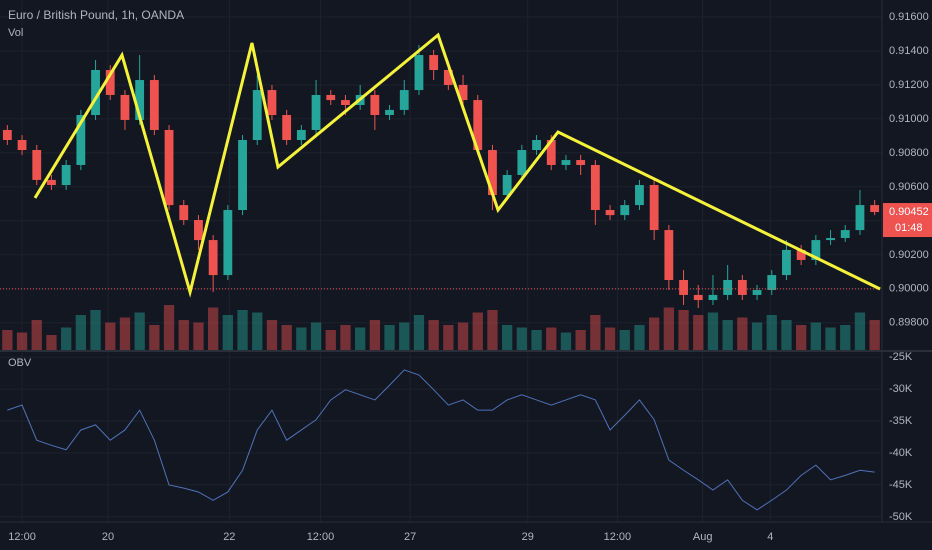 Image resolution: width=932 pixels, height=550 pixels. Describe the element at coordinates (901, 421) in the screenshot. I see `obv-tick-label: -35K` at that location.